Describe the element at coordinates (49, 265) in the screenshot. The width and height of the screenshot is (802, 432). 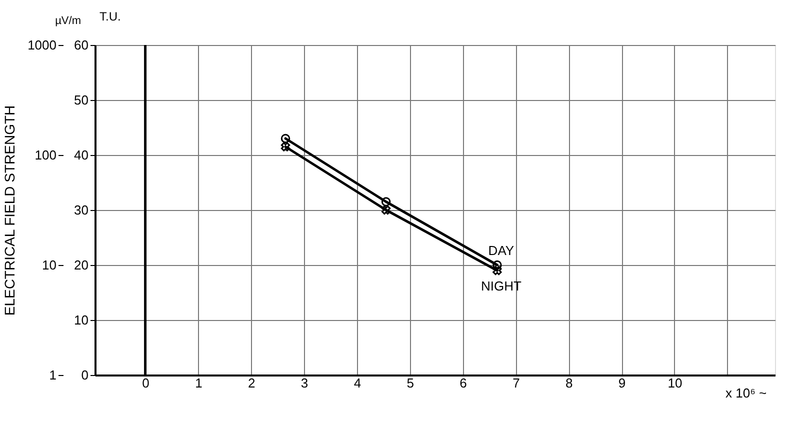
I see `y2-tick-label: 10` at that location.